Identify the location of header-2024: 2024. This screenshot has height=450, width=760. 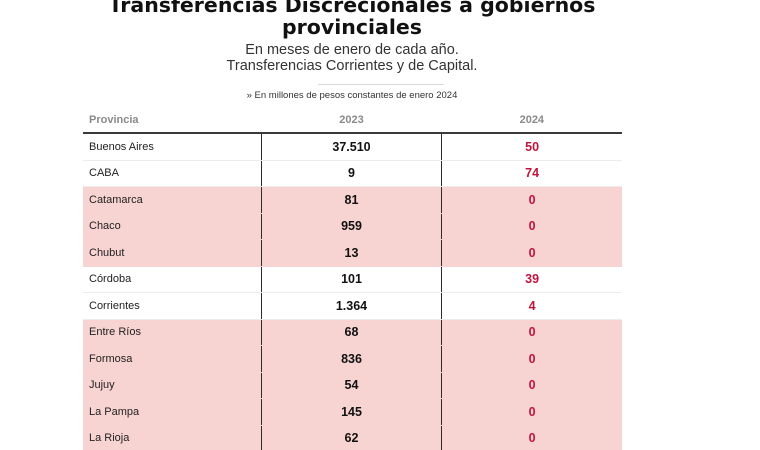
(531, 121).